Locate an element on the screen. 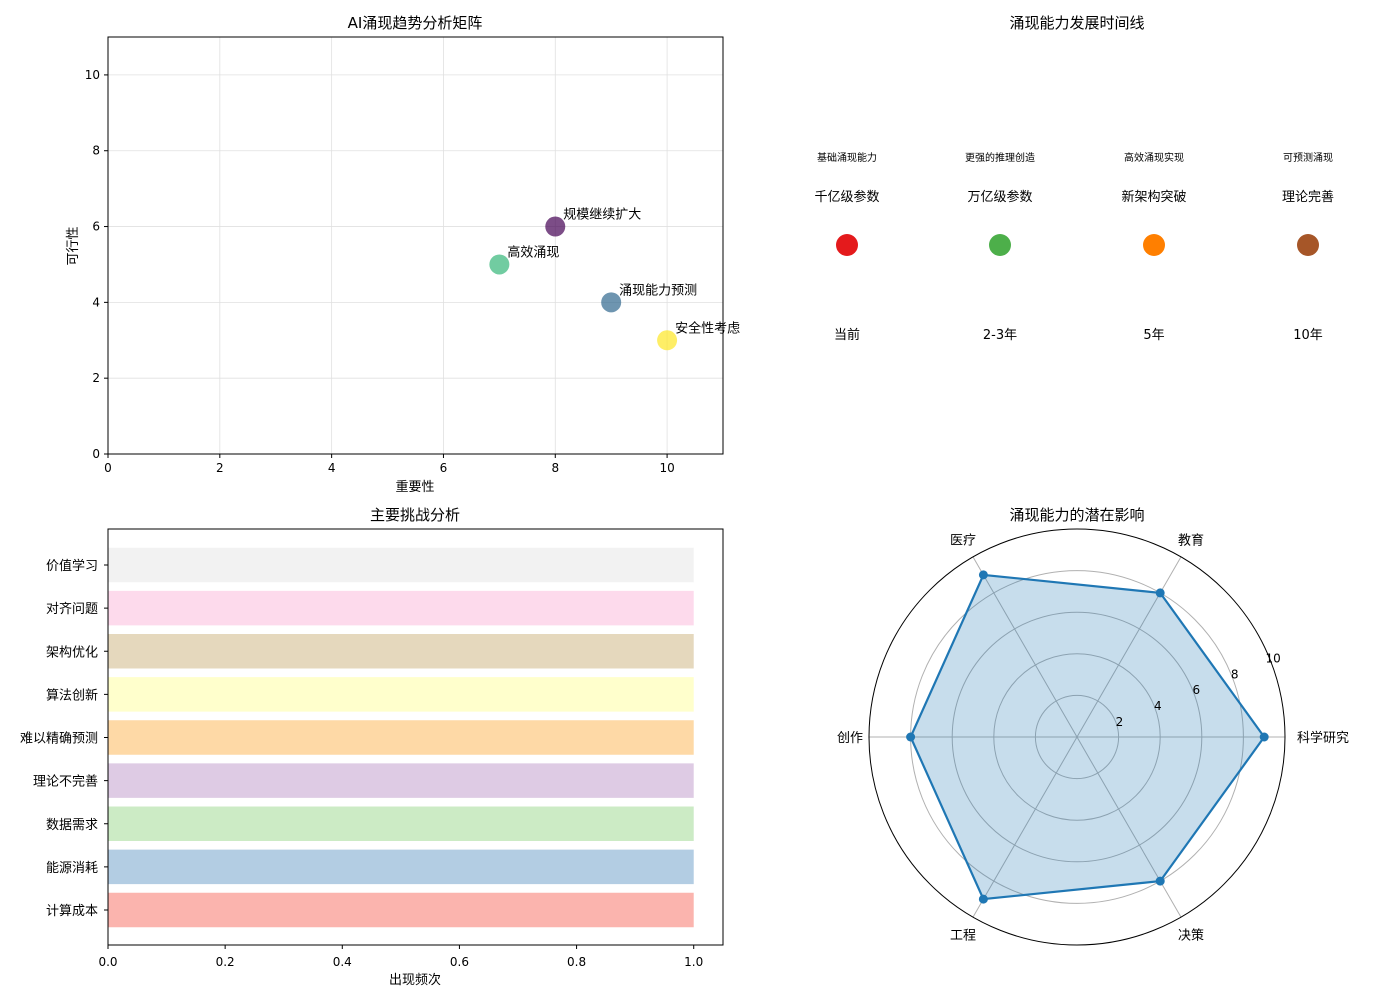  timeline-time: 10年 is located at coordinates (1308, 335).